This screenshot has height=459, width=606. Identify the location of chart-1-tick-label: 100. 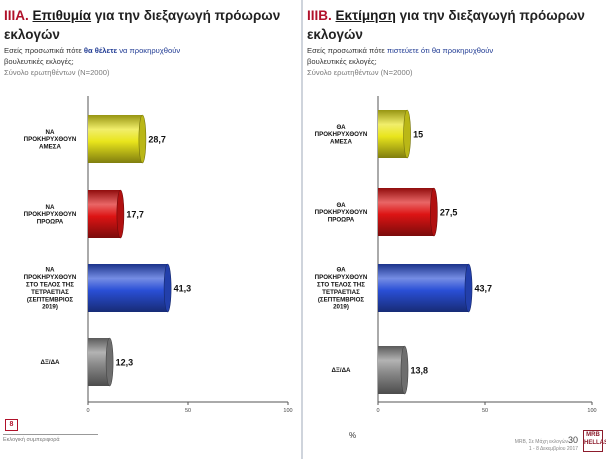
(591, 411).